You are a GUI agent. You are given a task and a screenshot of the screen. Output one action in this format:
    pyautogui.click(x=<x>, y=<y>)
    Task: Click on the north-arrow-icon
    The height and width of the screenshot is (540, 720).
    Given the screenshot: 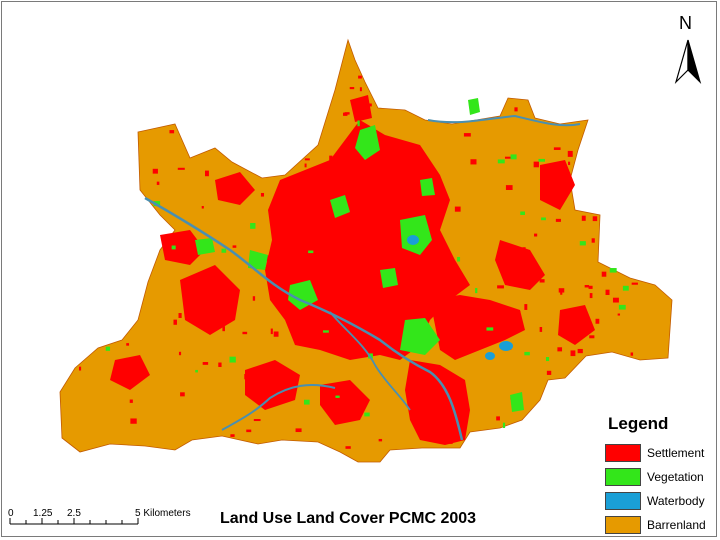 What is the action you would take?
    pyautogui.click(x=688, y=62)
    